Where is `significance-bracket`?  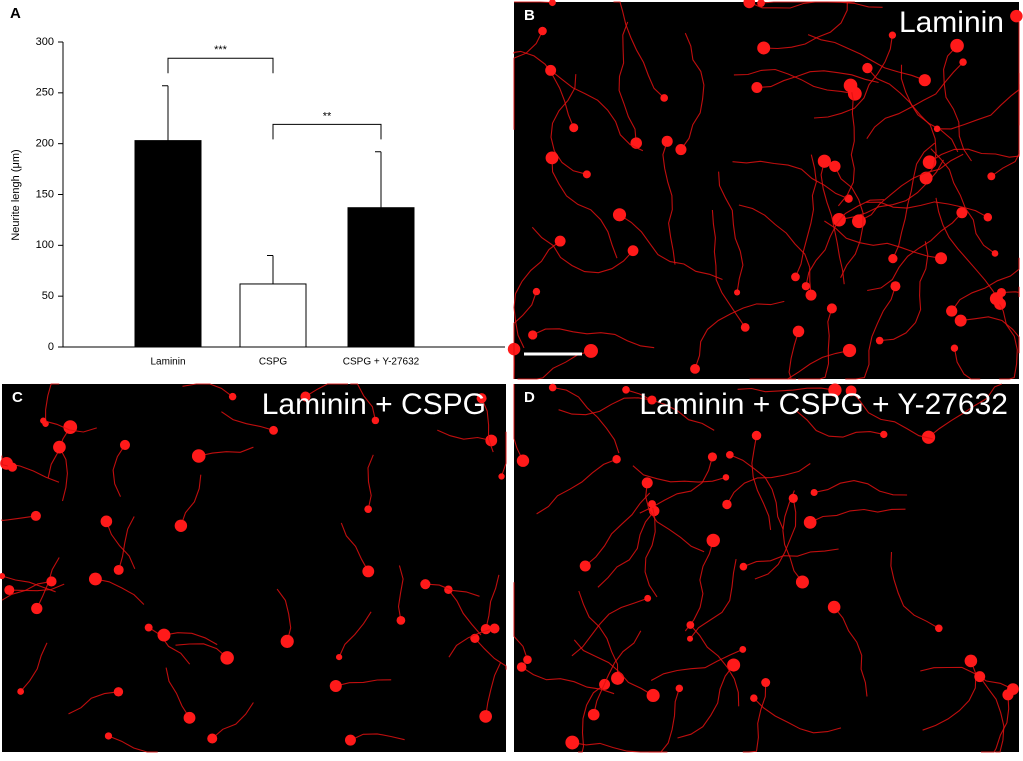 significance-bracket is located at coordinates (220, 65).